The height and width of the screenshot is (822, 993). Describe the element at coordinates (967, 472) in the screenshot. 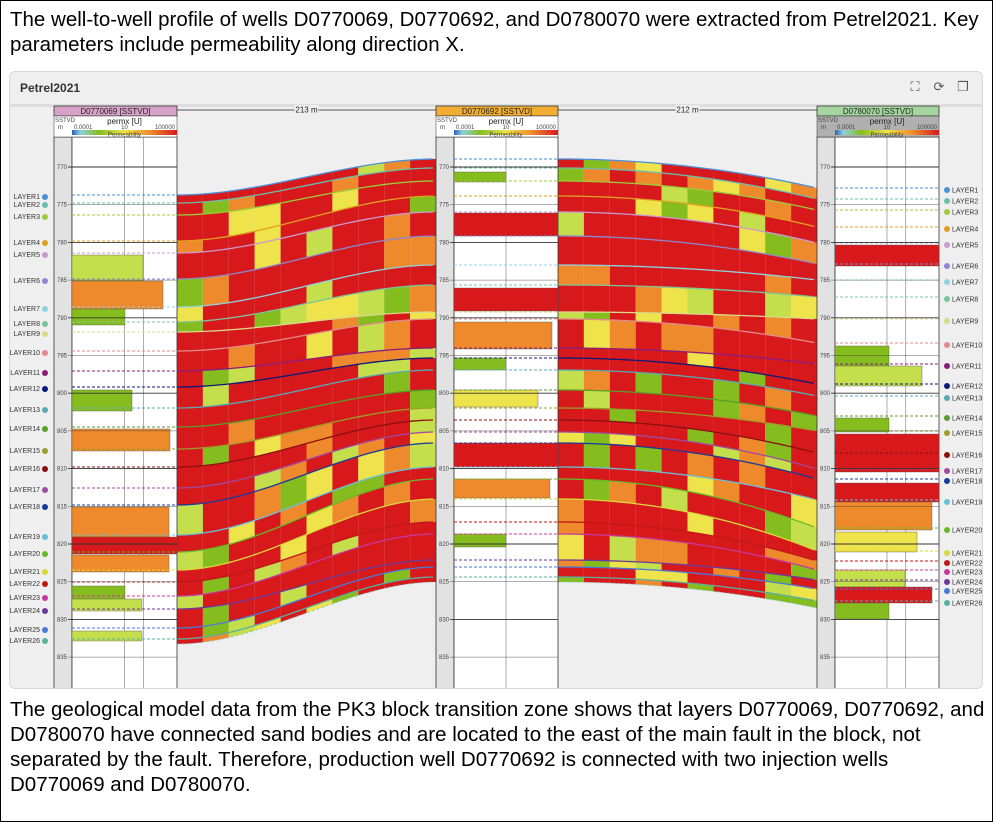

I see `layer-label-right: LAYER17` at that location.